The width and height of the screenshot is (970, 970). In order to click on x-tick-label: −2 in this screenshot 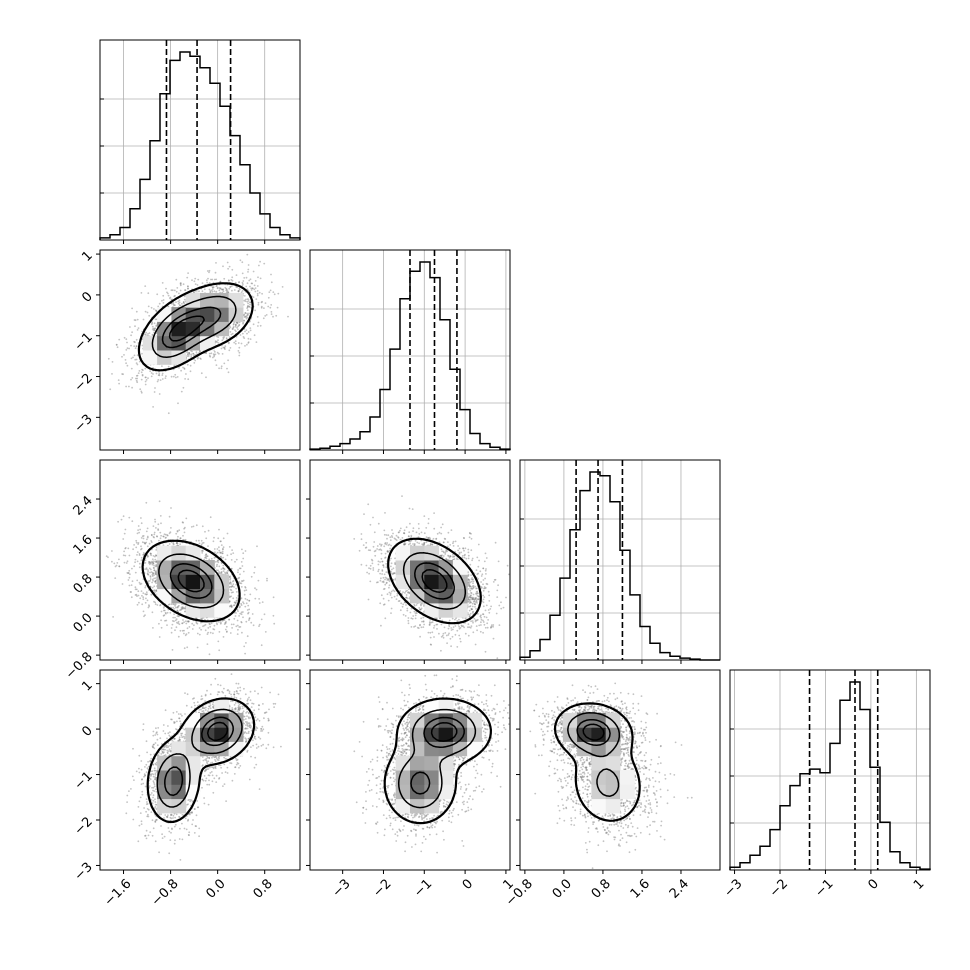, I will do `click(779, 888)`.